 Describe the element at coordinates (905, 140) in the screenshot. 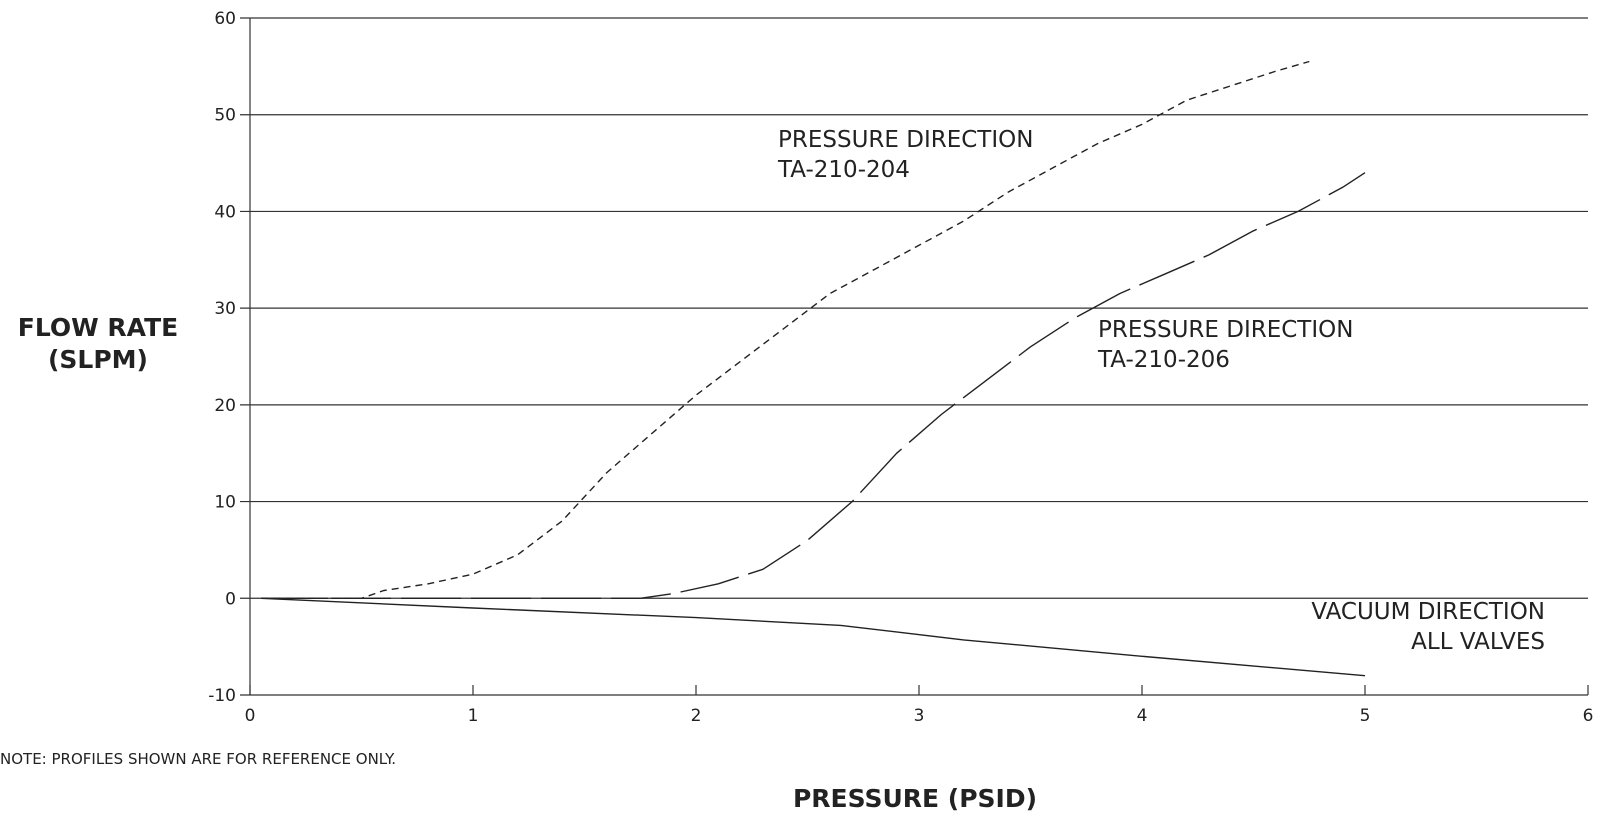

I see `series-label-ta-210-204-line1: PRESSURE DIRECTION` at that location.